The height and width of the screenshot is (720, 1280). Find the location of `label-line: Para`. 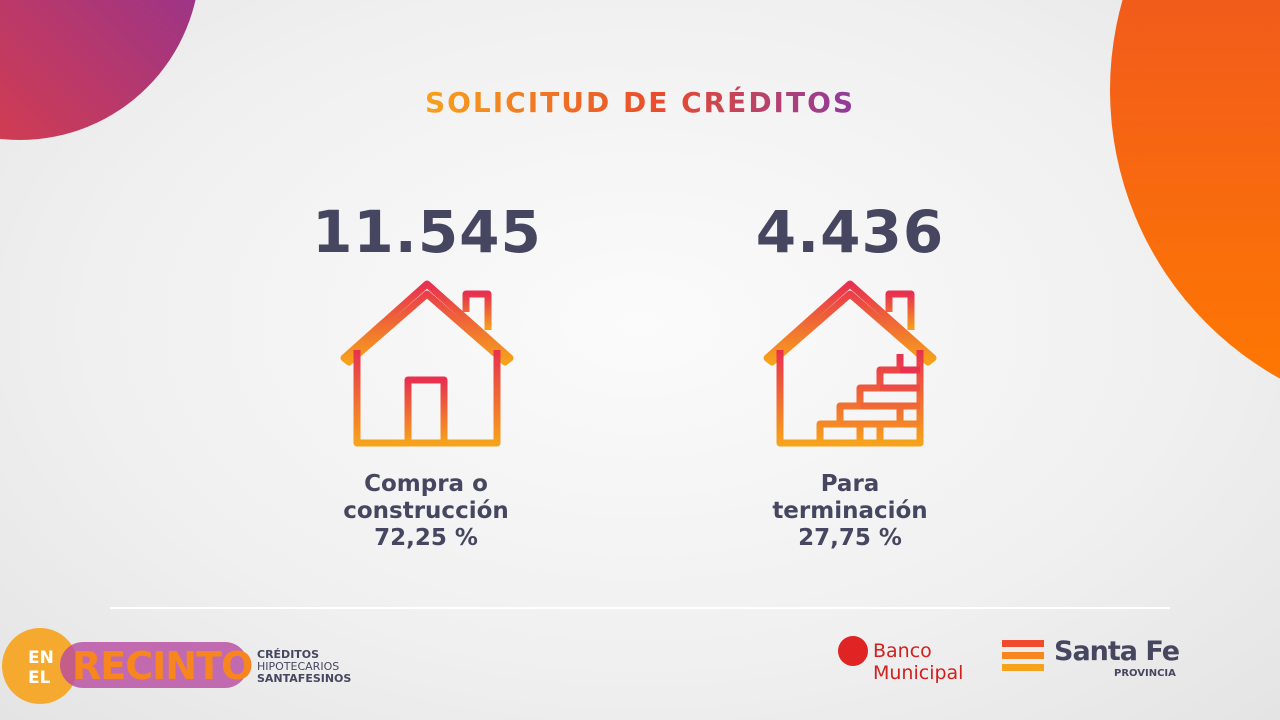

label-line: Para is located at coordinates (850, 484).